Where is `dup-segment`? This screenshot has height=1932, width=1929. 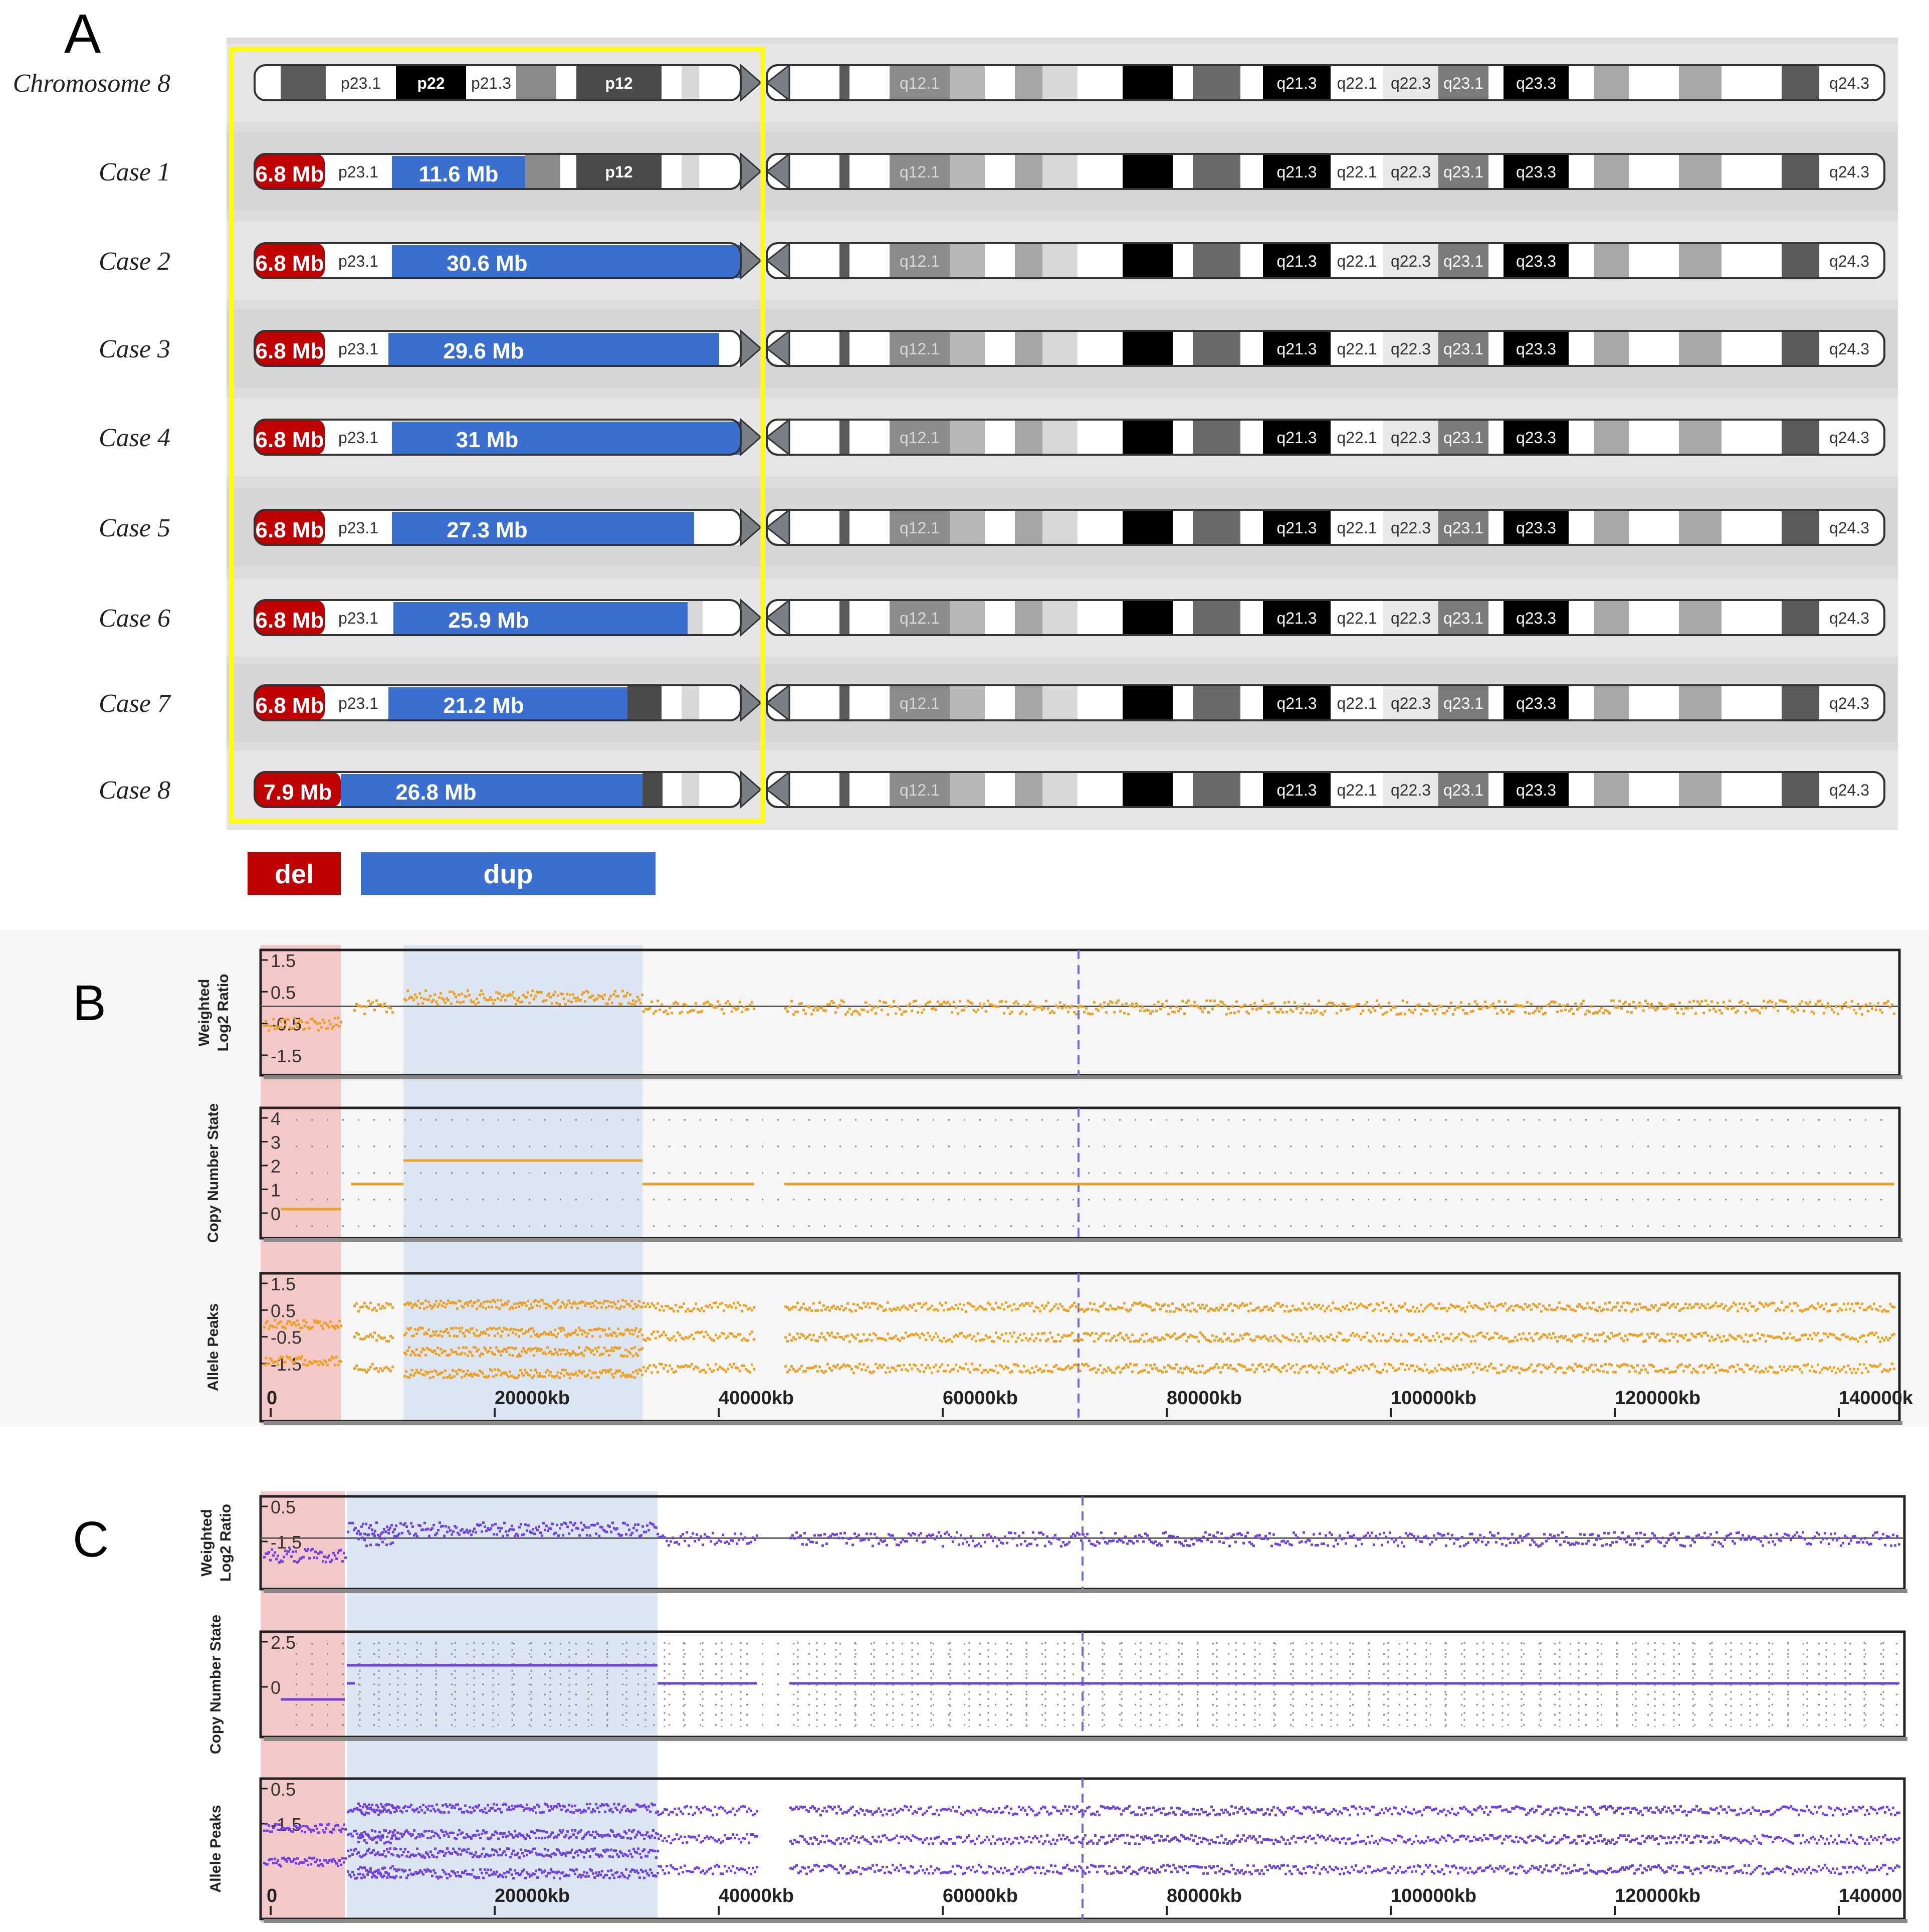
dup-segment is located at coordinates (540, 618).